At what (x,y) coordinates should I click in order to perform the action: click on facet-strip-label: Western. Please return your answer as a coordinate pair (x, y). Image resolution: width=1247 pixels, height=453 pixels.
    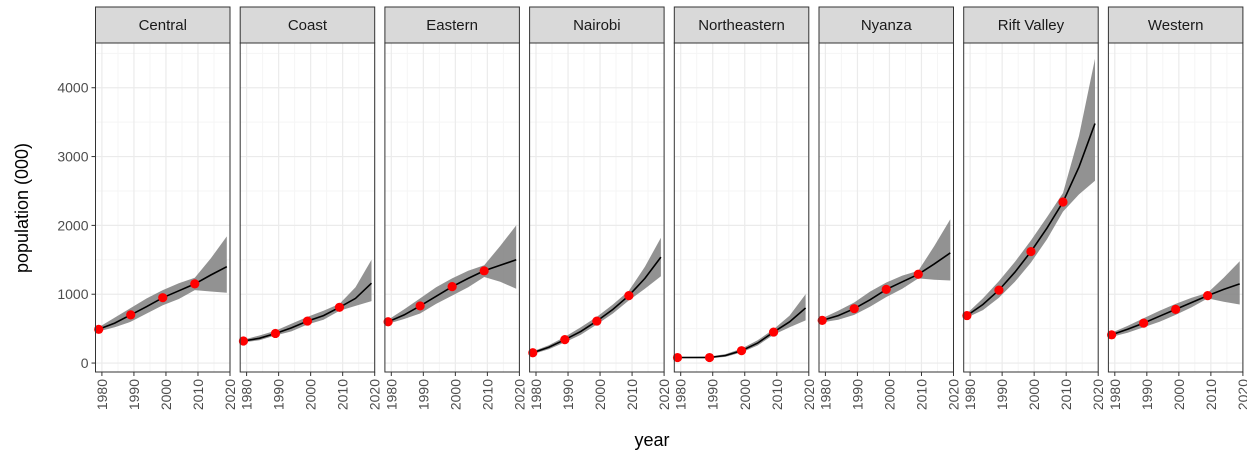
    Looking at the image, I should click on (1176, 25).